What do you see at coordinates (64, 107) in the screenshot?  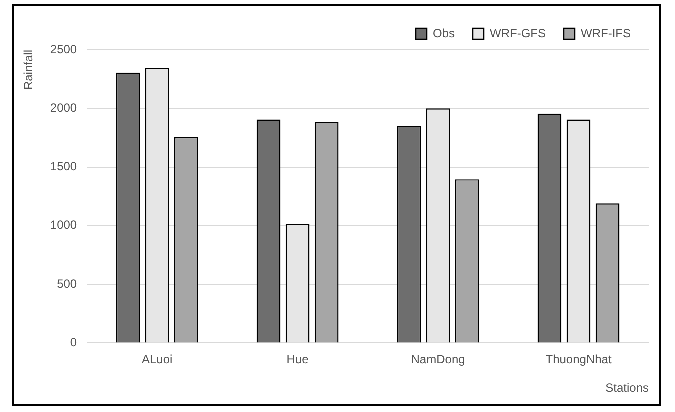 I see `y-tick-label: 2000` at bounding box center [64, 107].